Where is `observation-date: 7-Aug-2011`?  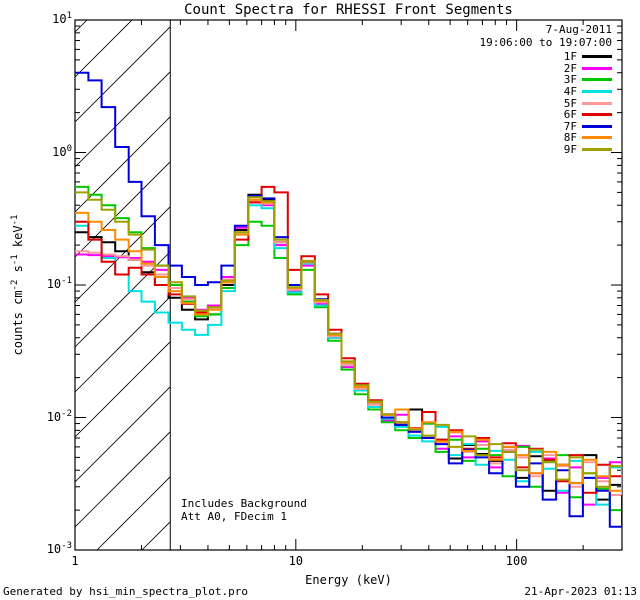
observation-date: 7-Aug-2011 is located at coordinates (578, 29).